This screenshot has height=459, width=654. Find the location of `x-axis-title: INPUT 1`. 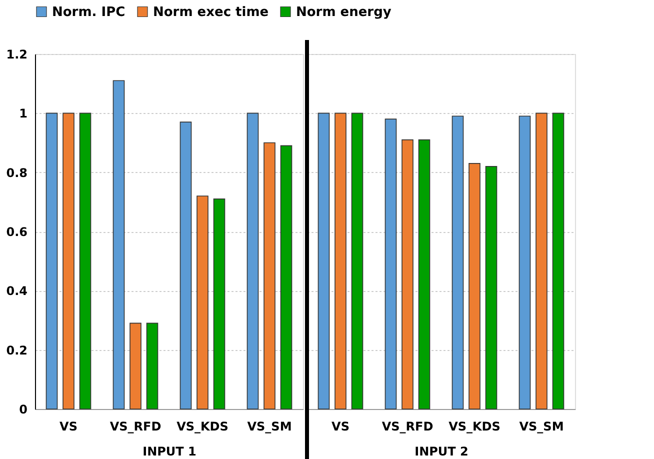

x-axis-title: INPUT 1 is located at coordinates (169, 451).